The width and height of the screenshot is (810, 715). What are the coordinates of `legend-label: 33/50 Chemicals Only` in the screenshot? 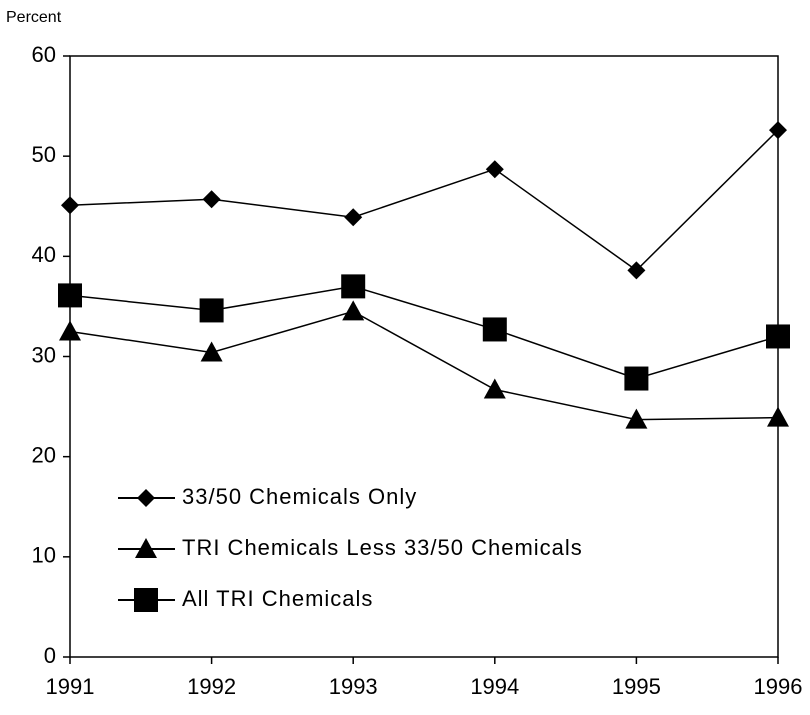 It's located at (299, 496).